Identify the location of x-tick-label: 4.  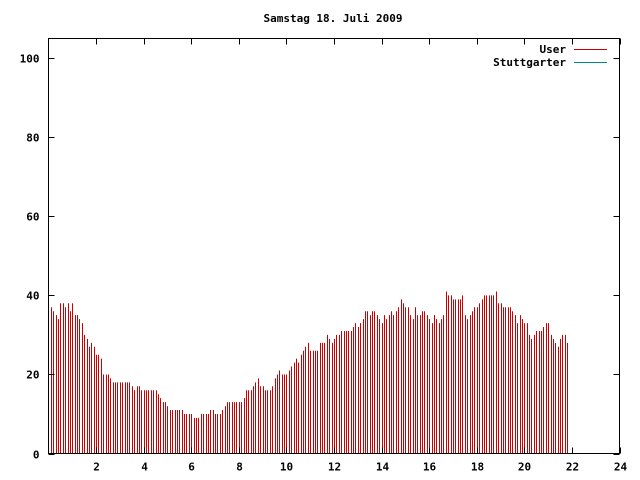
(144, 467).